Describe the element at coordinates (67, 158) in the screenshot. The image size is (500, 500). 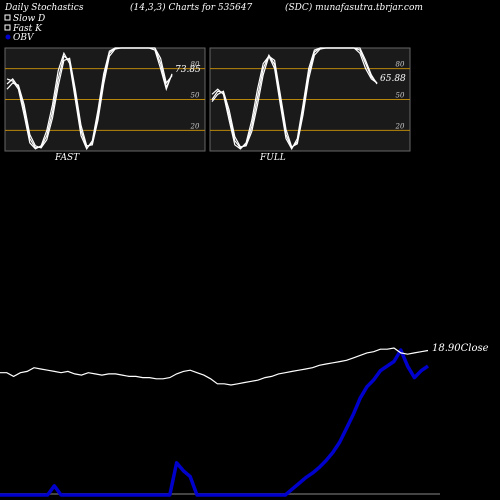
I see `fast-caption: FAST` at that location.